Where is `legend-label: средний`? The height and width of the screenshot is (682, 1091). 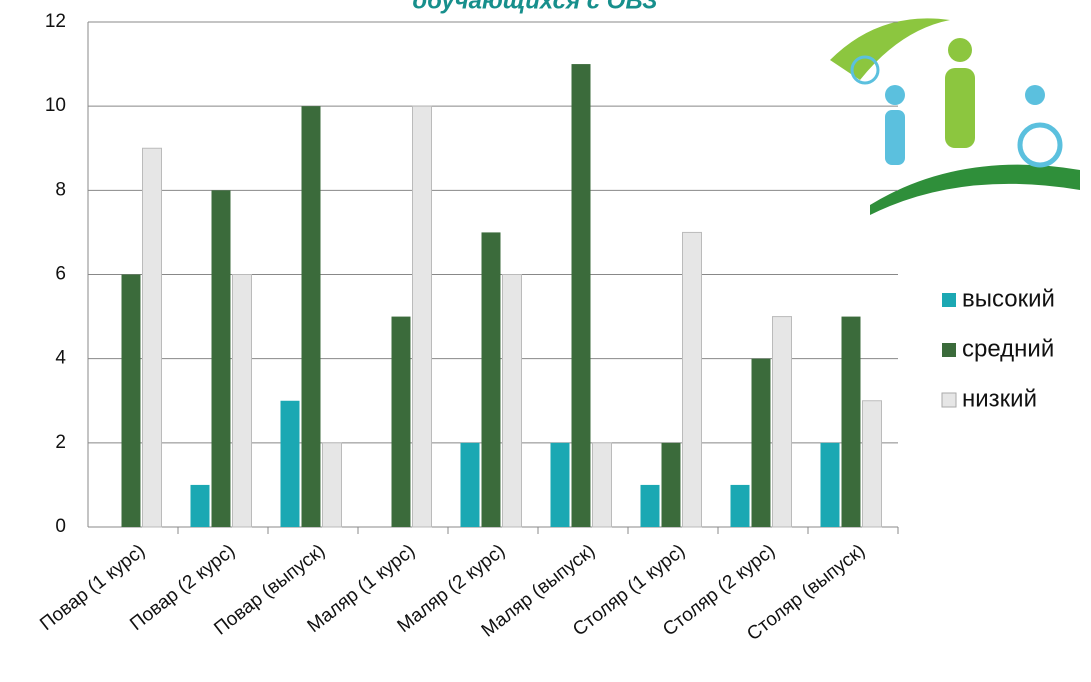 legend-label: средний is located at coordinates (1008, 348).